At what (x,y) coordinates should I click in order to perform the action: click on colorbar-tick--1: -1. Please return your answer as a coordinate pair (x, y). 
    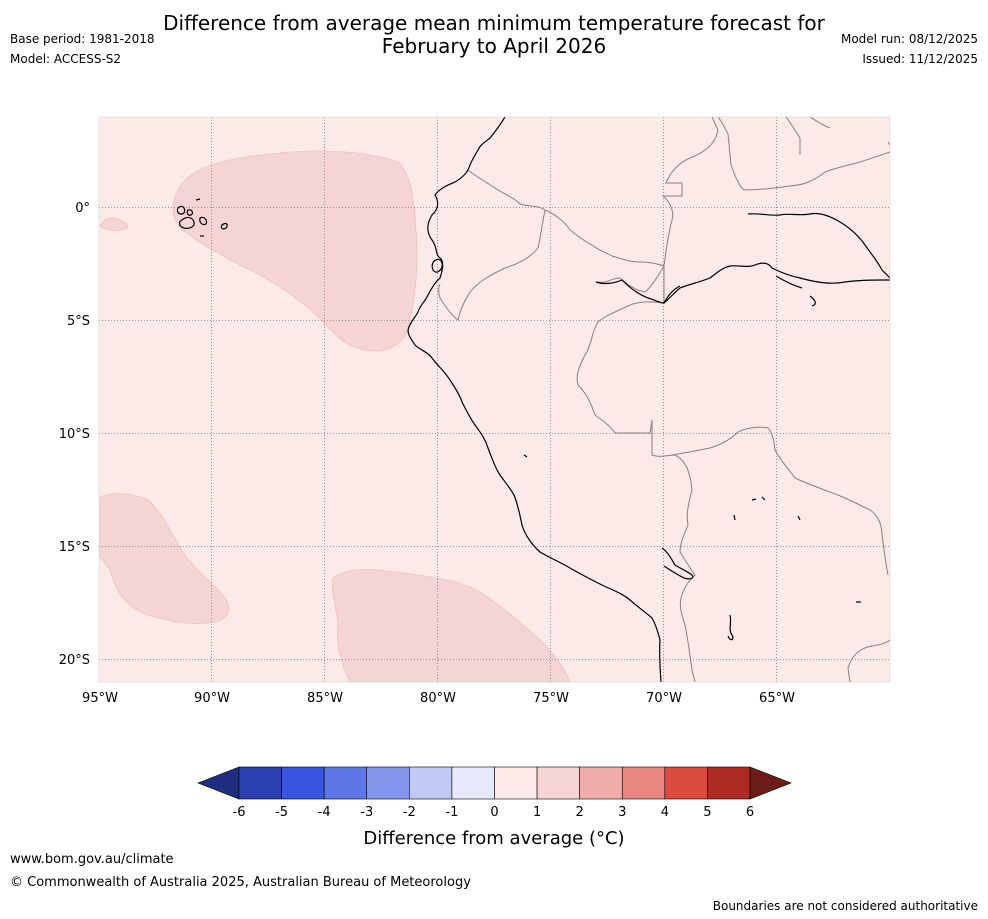
    Looking at the image, I should click on (451, 812).